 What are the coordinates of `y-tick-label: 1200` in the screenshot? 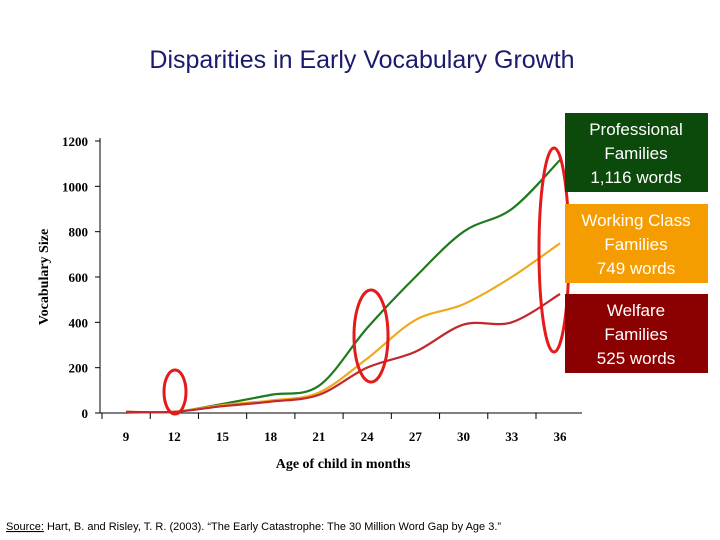 It's located at (75, 141).